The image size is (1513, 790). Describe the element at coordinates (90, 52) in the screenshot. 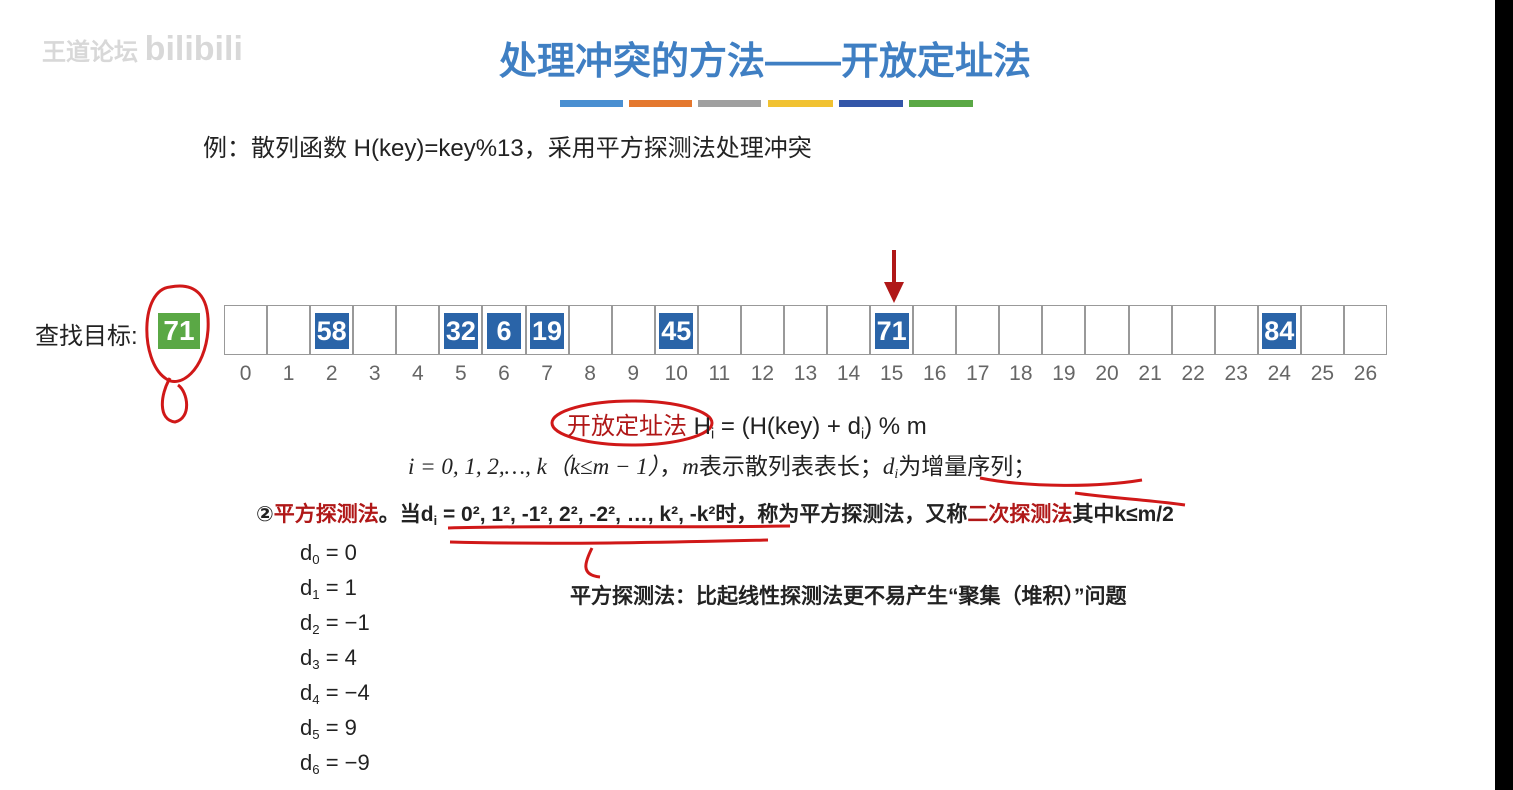

I see `watermark-text: 王道论坛` at that location.